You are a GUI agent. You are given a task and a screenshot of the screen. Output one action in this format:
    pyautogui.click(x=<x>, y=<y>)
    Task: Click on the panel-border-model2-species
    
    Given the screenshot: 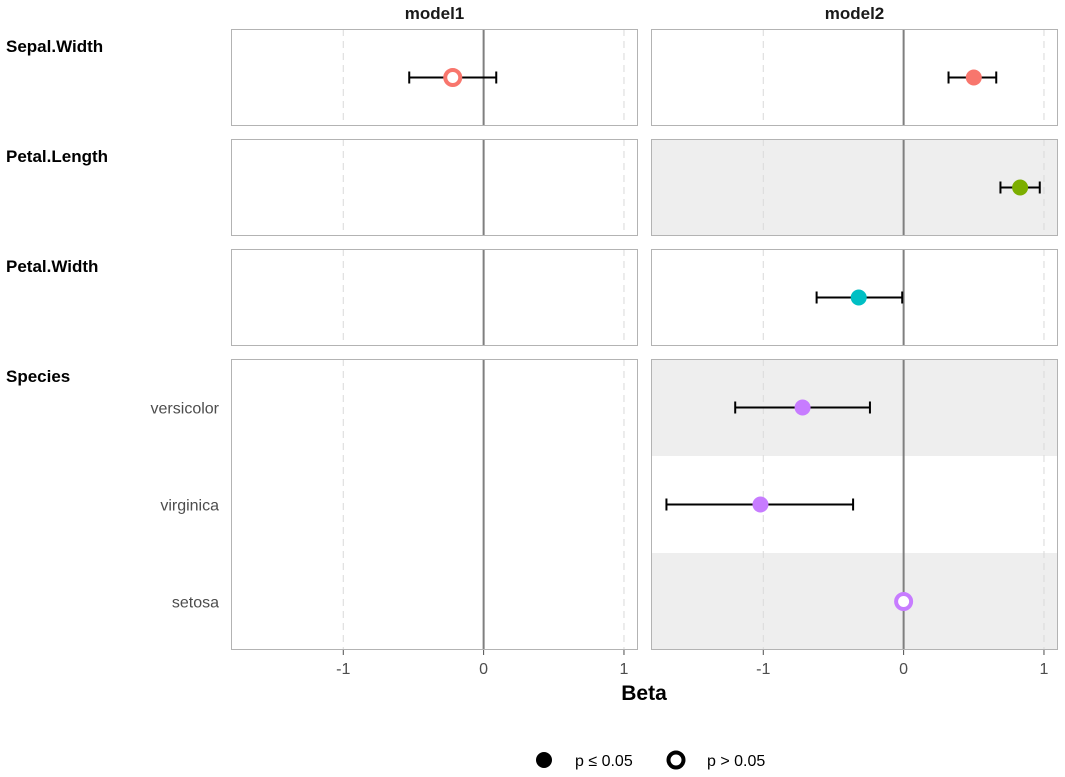 What is the action you would take?
    pyautogui.click(x=854, y=504)
    